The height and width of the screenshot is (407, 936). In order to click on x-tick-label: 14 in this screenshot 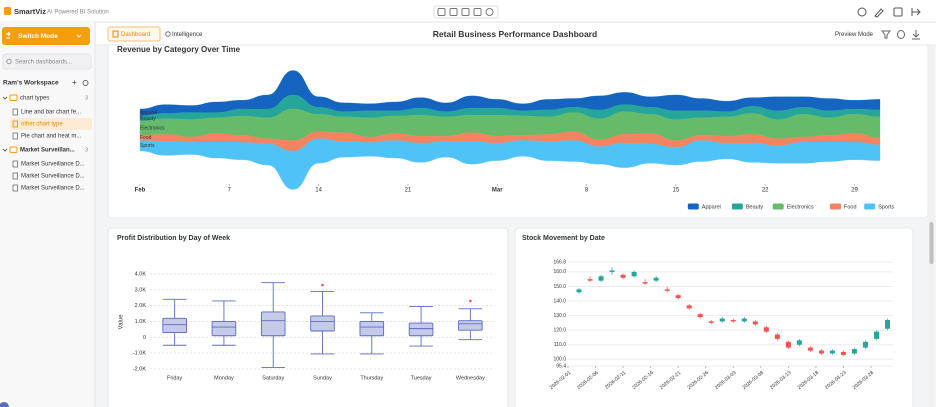, I will do `click(318, 191)`.